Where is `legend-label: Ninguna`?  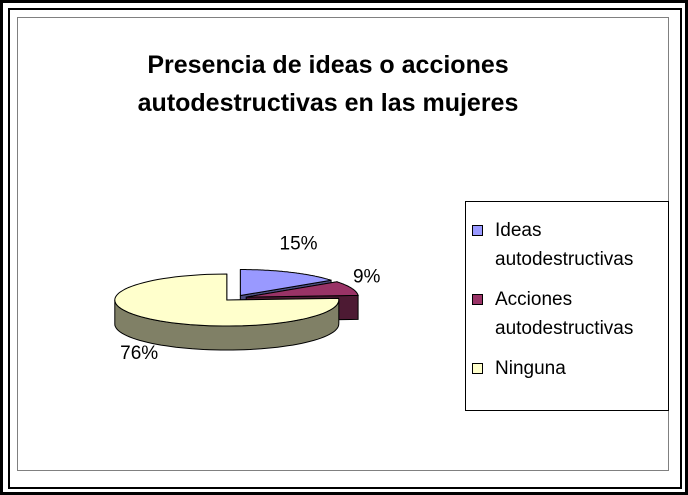 legend-label: Ninguna is located at coordinates (530, 368).